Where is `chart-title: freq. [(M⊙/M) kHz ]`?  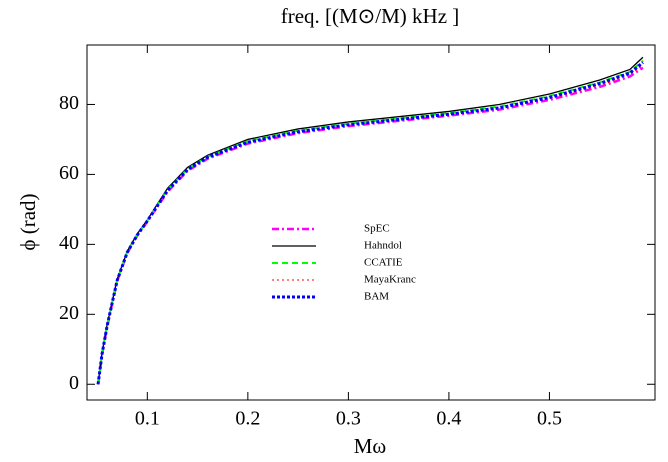 chart-title: freq. [(M⊙/M) kHz ] is located at coordinates (370, 16).